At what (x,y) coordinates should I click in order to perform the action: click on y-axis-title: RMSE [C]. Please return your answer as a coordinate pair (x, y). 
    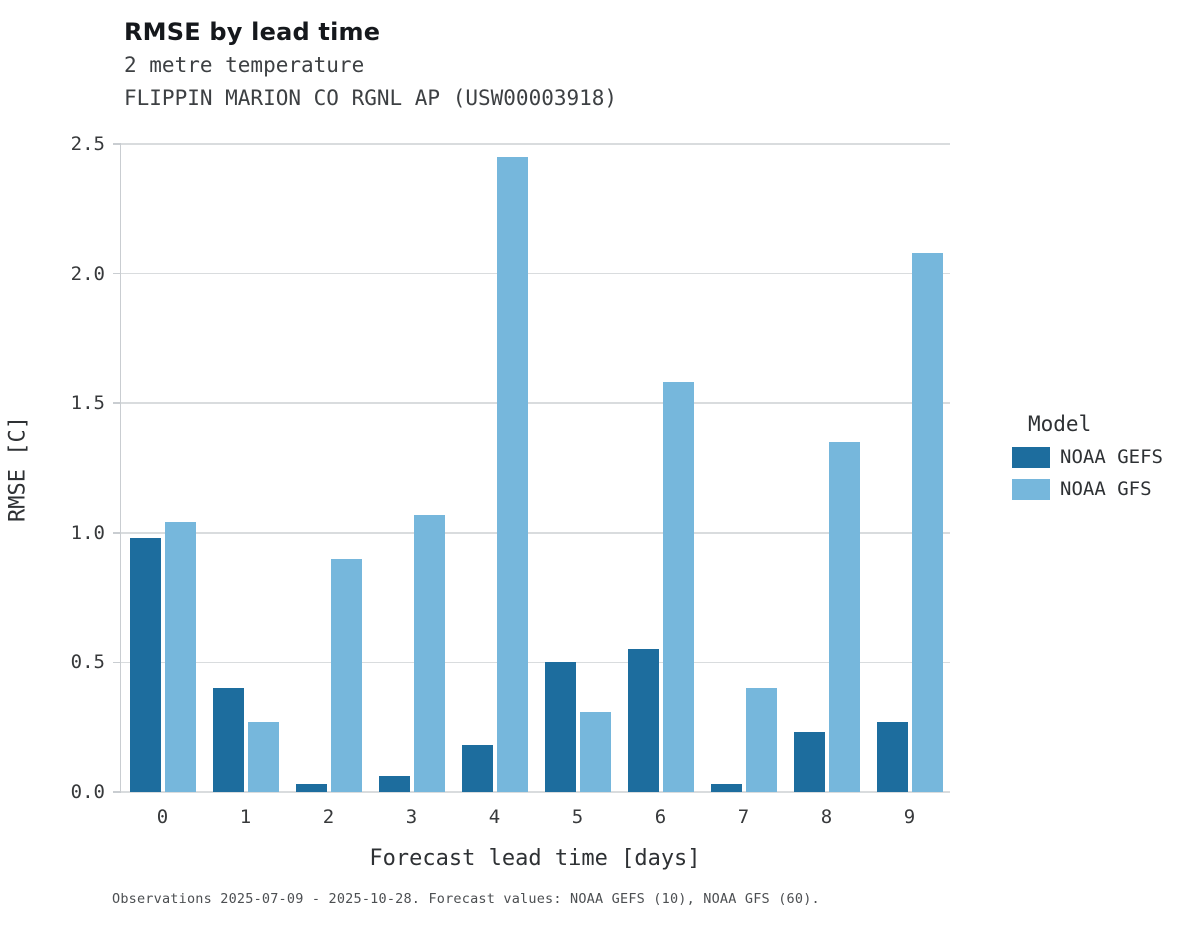
    Looking at the image, I should click on (18, 469).